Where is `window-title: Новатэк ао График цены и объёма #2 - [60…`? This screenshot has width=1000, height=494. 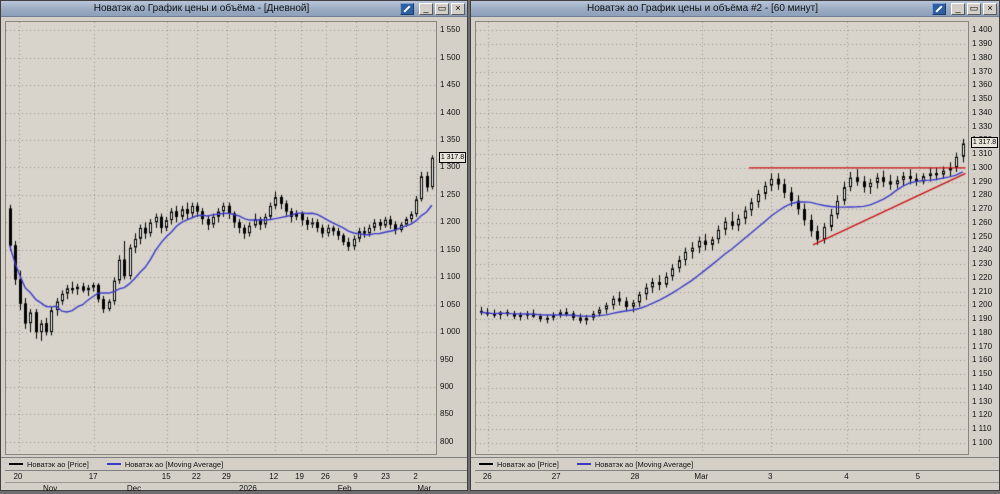
window-title: Новатэк ао График цены и объёма #2 - [60… is located at coordinates (702, 8).